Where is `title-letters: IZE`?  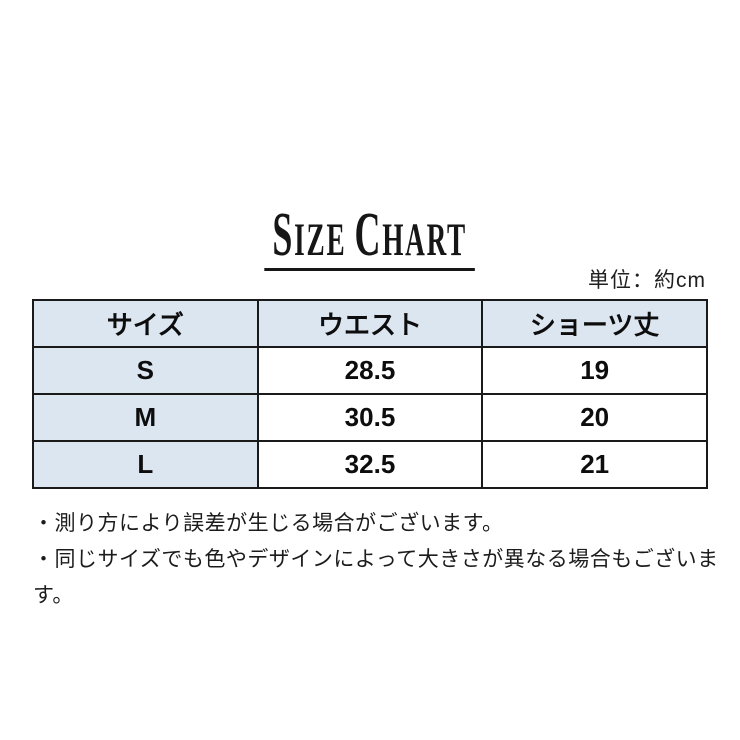
title-letters: IZE is located at coordinates (320, 240).